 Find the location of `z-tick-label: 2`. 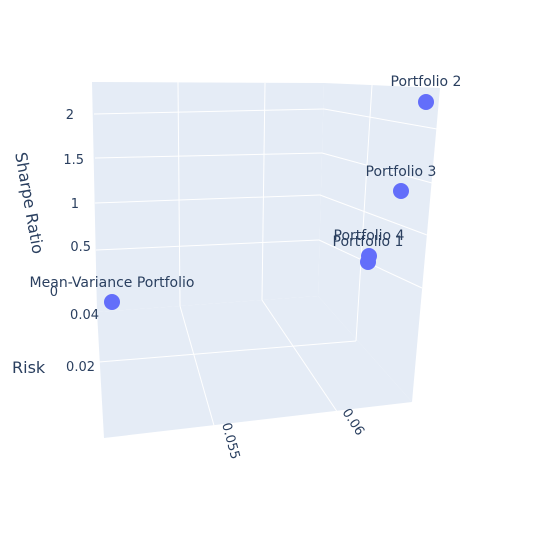

z-tick-label: 2 is located at coordinates (70, 115).